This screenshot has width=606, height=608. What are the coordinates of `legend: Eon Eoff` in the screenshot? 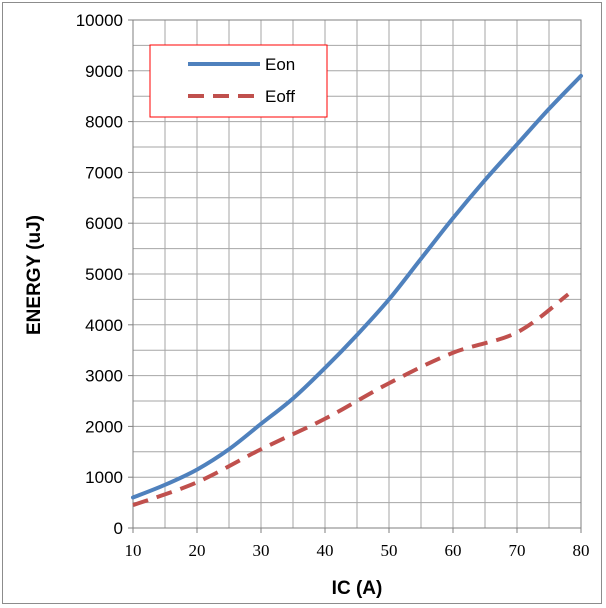 It's located at (238, 81).